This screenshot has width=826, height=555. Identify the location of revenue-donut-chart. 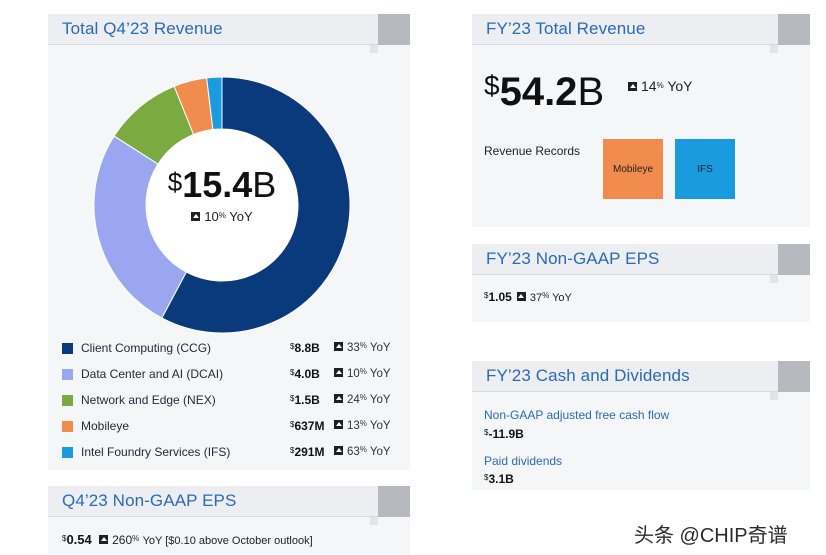
(222, 205).